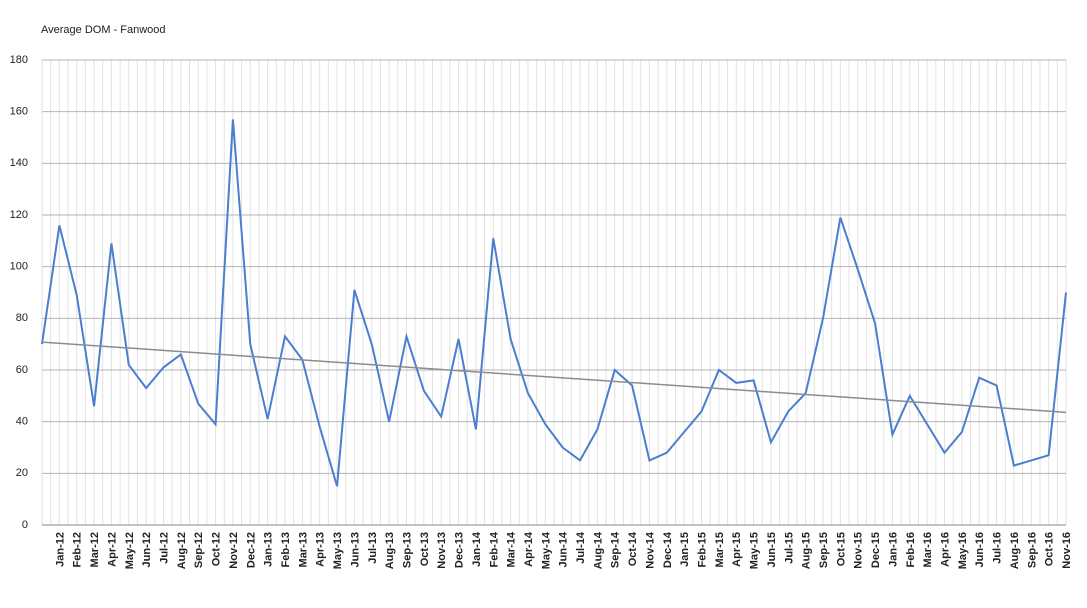 Image resolution: width=1087 pixels, height=608 pixels. I want to click on x-tick-label: Jun-14, so click(564, 549).